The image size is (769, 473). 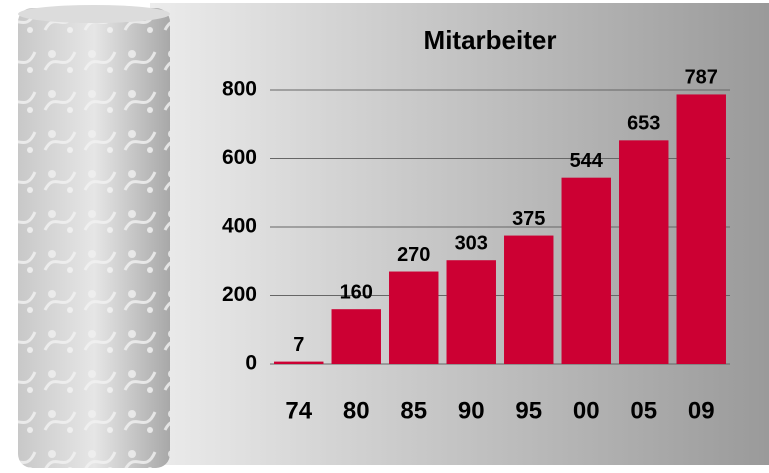 What do you see at coordinates (528, 219) in the screenshot?
I see `value-label: 375` at bounding box center [528, 219].